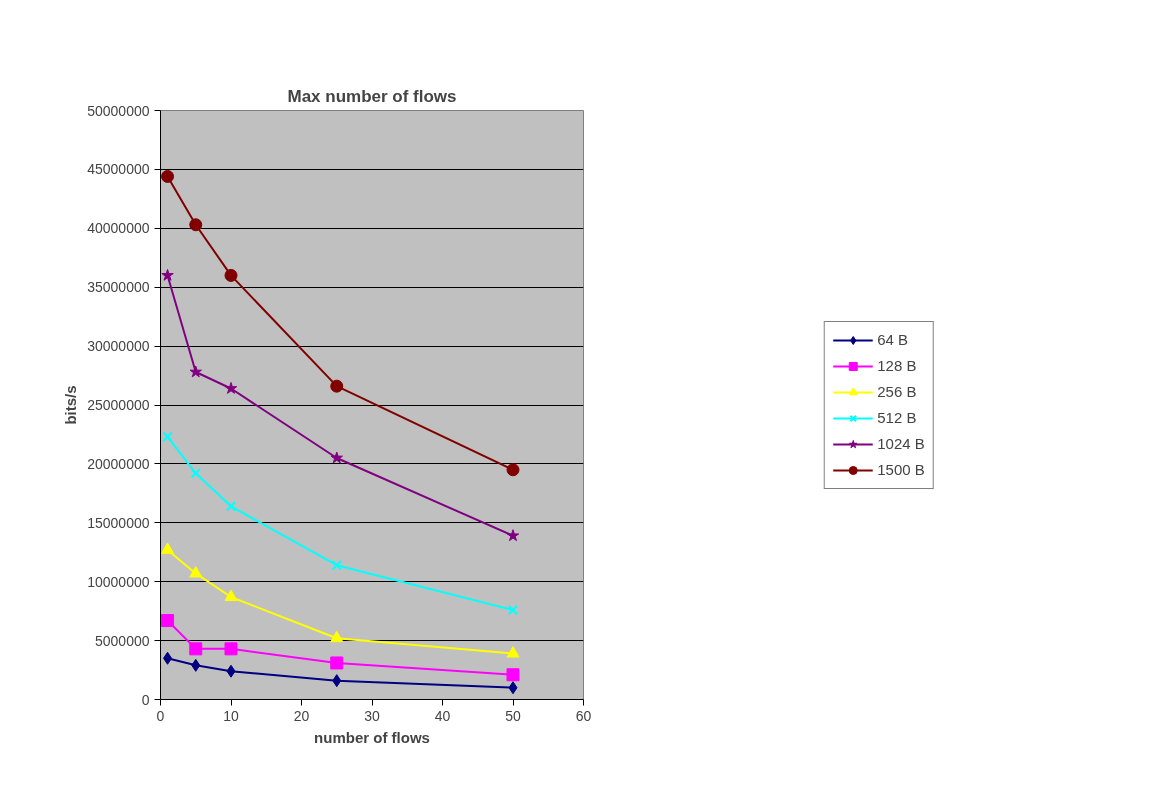 The image size is (1174, 809). Describe the element at coordinates (118, 522) in the screenshot. I see `y-tick-label: 15000000` at that location.